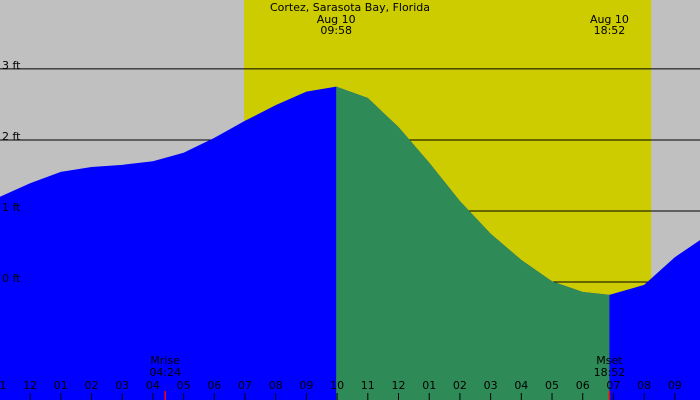 This screenshot has width=700, height=400. What do you see at coordinates (11, 65) in the screenshot?
I see `y-tick-label: 3 ft` at bounding box center [11, 65].